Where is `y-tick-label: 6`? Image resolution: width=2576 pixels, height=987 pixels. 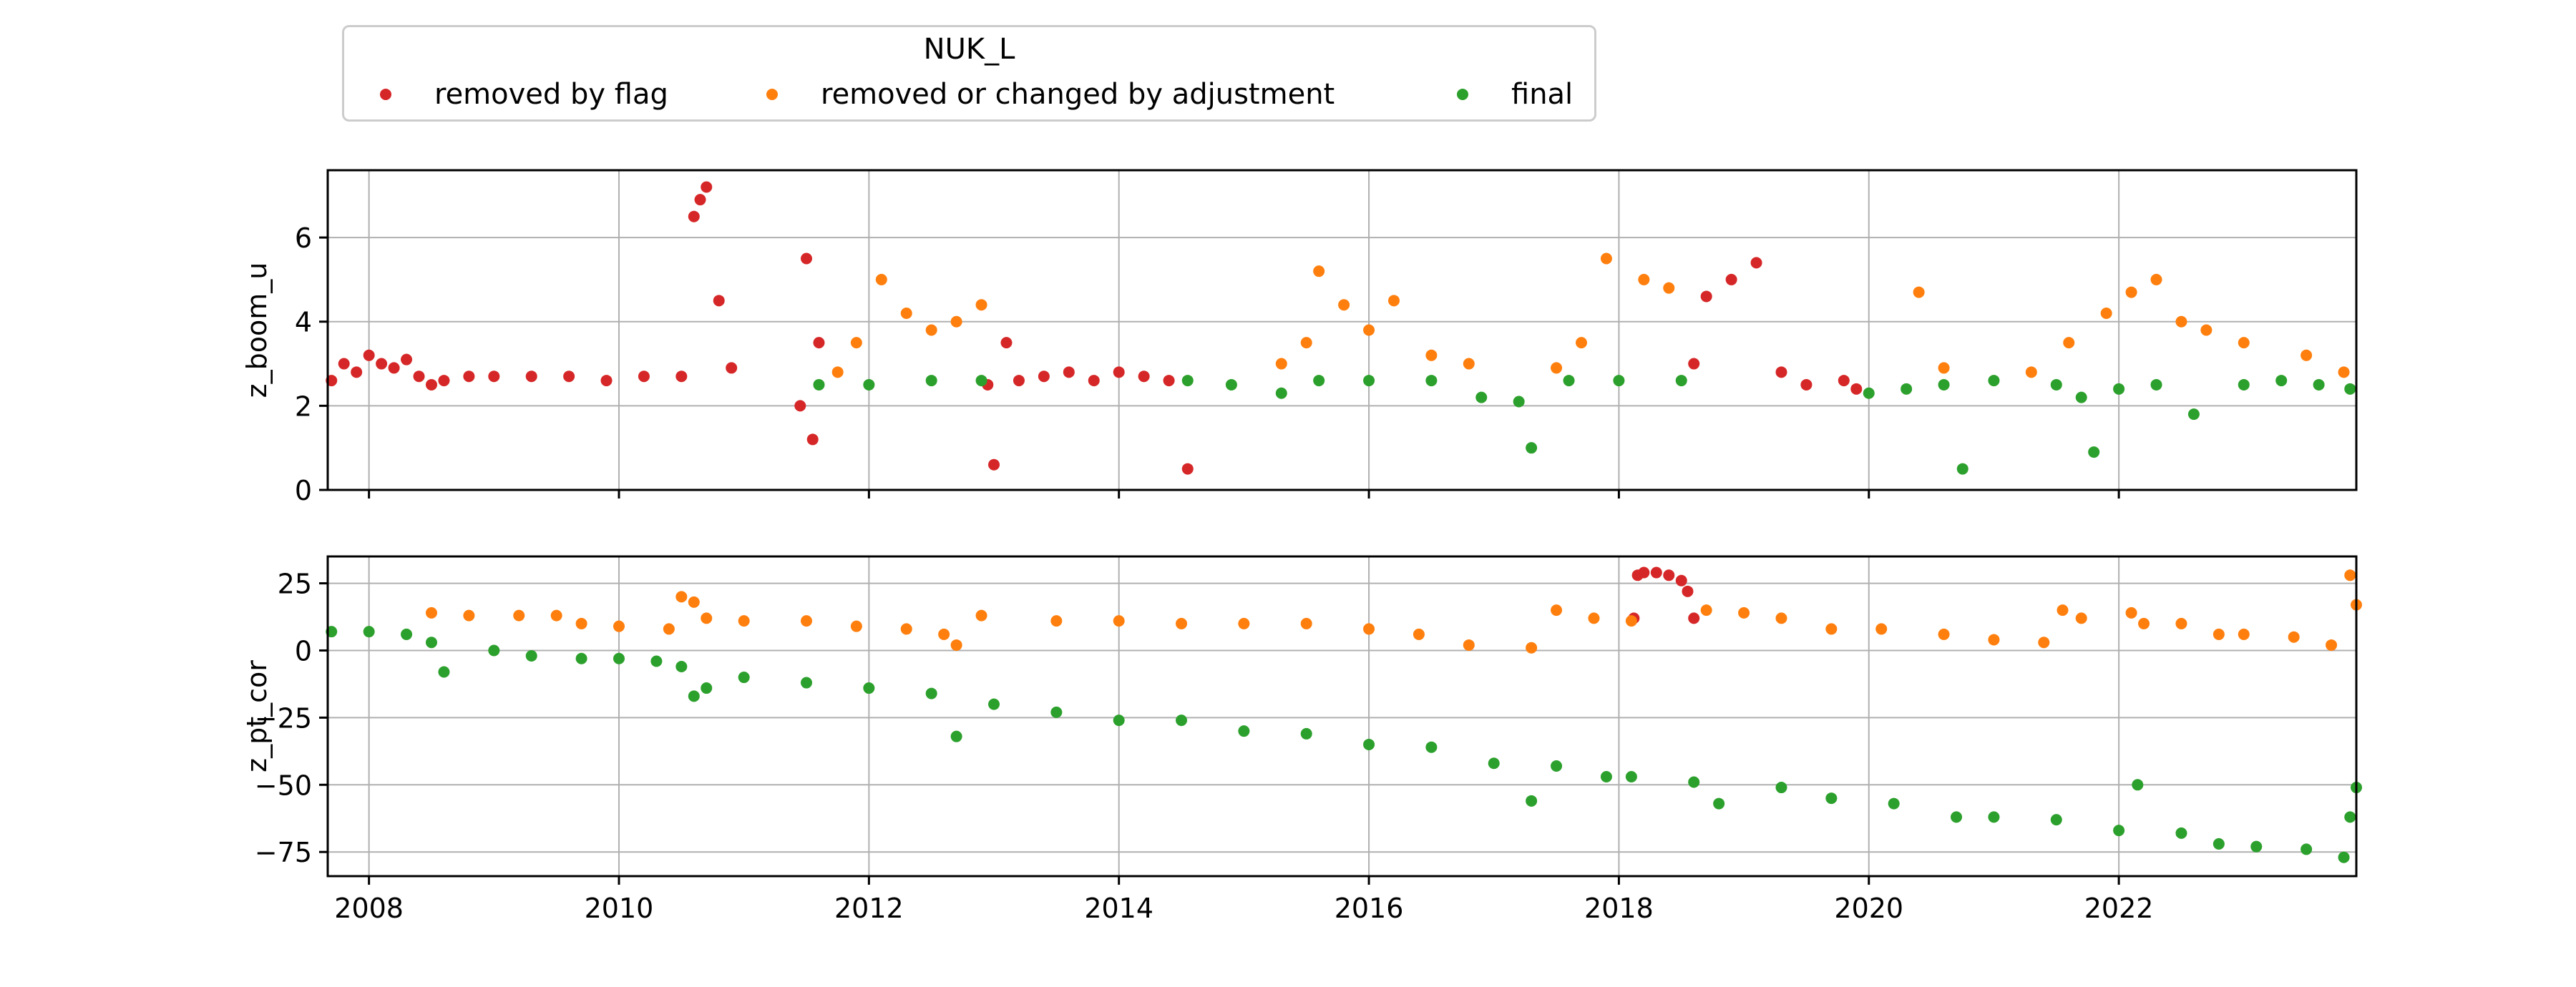
y-tick-label: 6 is located at coordinates (303, 238).